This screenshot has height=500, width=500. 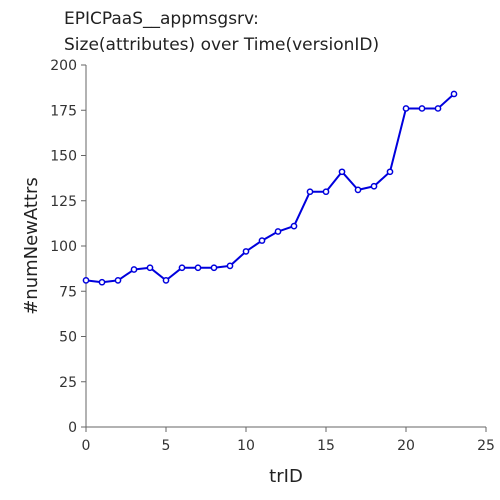 What do you see at coordinates (63, 111) in the screenshot?
I see `y-tick-label: 175` at bounding box center [63, 111].